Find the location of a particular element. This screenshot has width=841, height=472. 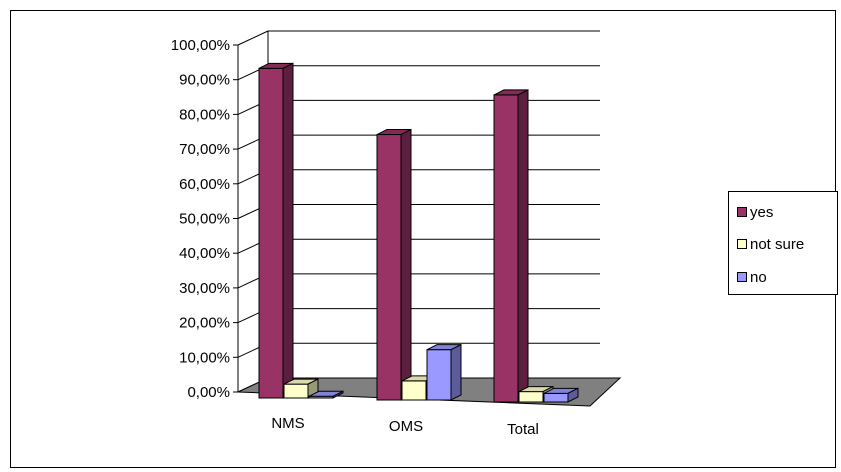

x-category-label: NMS is located at coordinates (287, 423).